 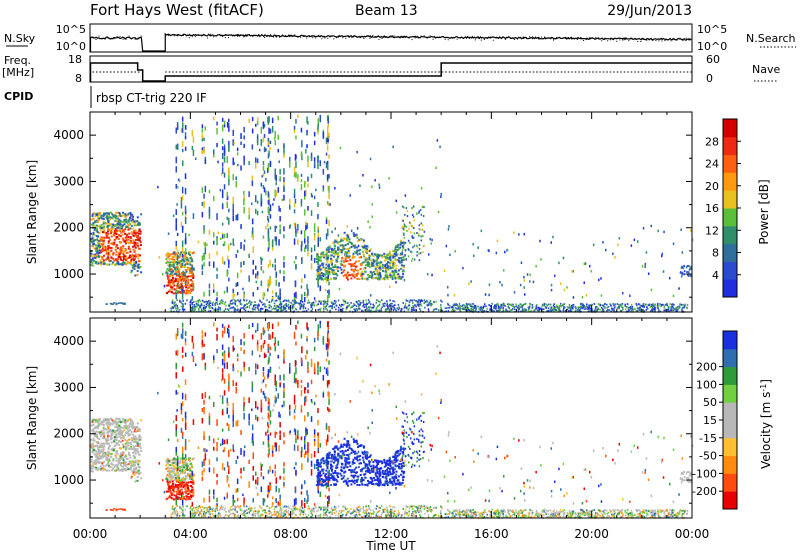 What do you see at coordinates (730, 217) in the screenshot?
I see `power-colorbar-segment` at bounding box center [730, 217].